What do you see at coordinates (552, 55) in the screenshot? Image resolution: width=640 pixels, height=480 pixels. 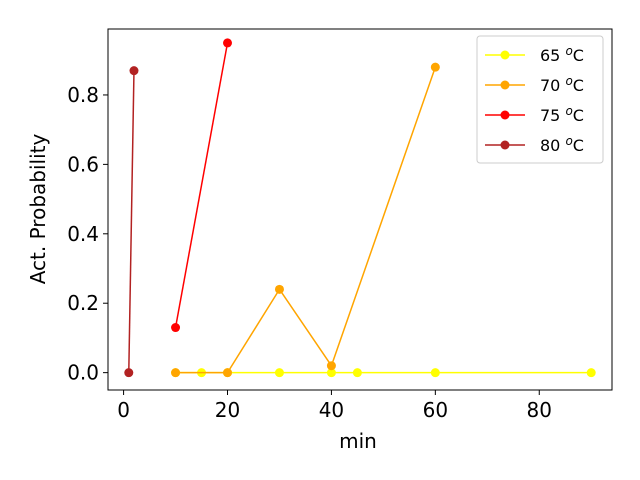 I see `legend-label-value: 65` at bounding box center [552, 55].